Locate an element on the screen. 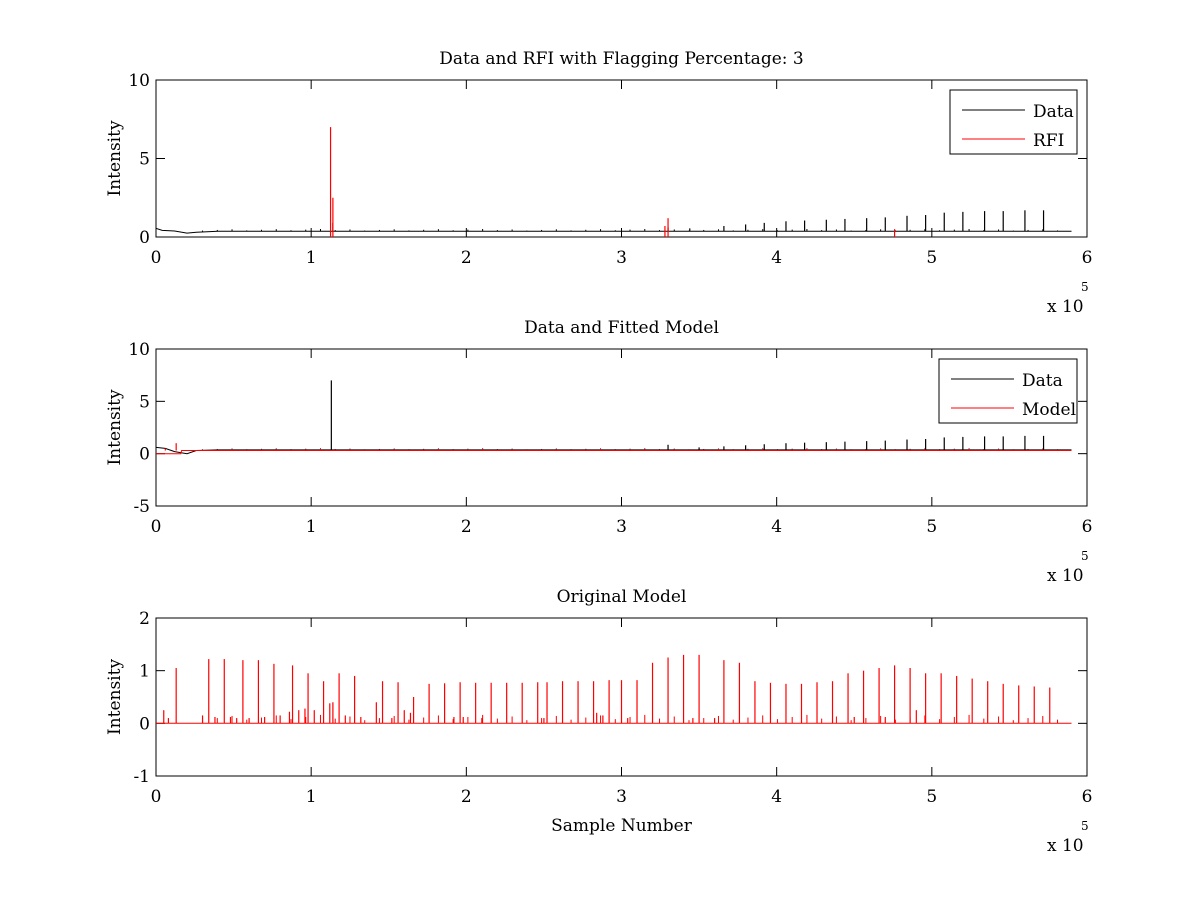  y-tick-label: -1 is located at coordinates (141, 777).